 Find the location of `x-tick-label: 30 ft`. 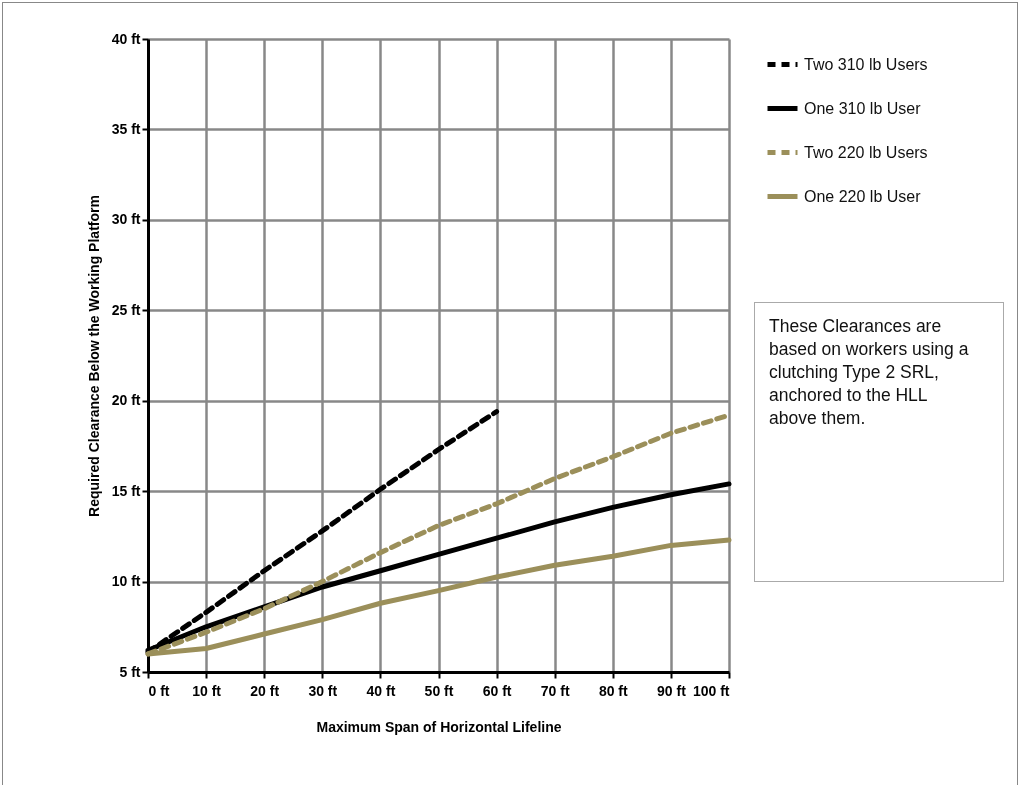

x-tick-label: 30 ft is located at coordinates (323, 690).